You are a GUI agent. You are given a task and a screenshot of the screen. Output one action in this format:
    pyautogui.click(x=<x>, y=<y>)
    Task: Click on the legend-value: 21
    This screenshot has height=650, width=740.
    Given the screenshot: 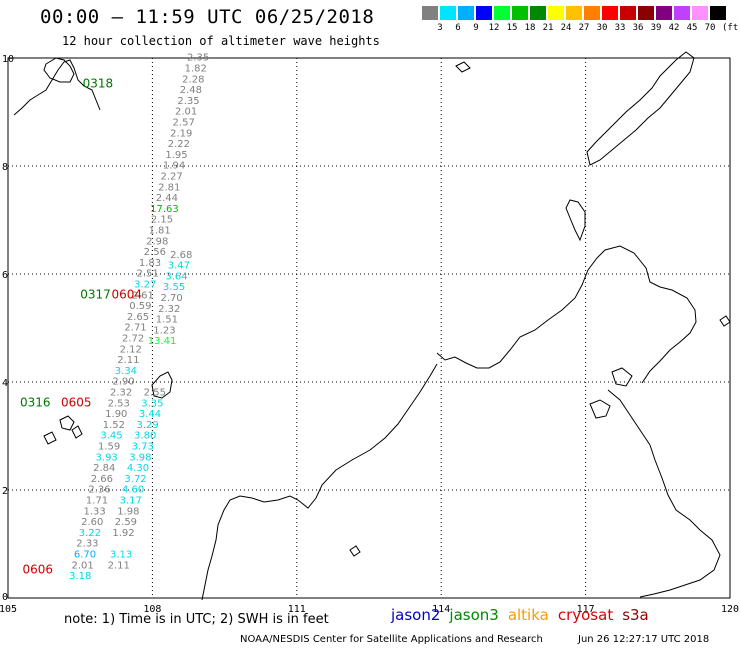 What is the action you would take?
    pyautogui.click(x=548, y=28)
    